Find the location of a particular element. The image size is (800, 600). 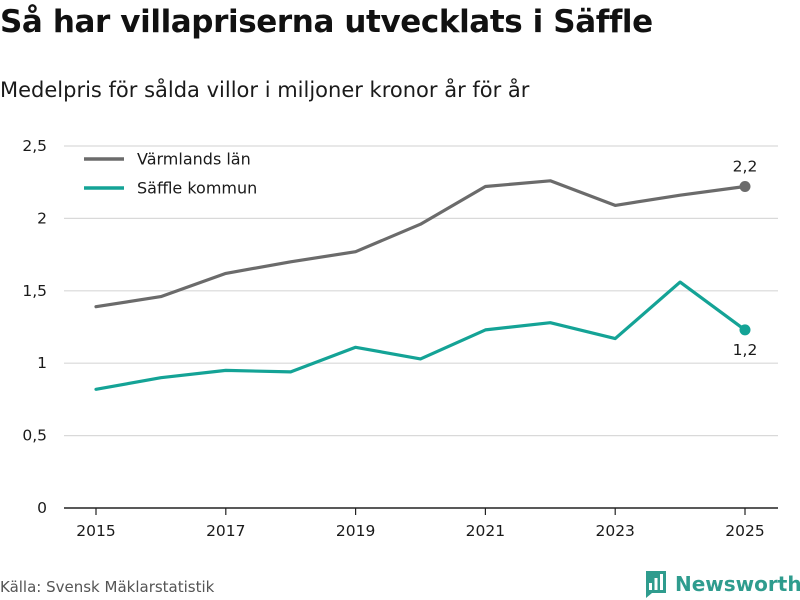

y-tick-label: 1 is located at coordinates (42, 363).